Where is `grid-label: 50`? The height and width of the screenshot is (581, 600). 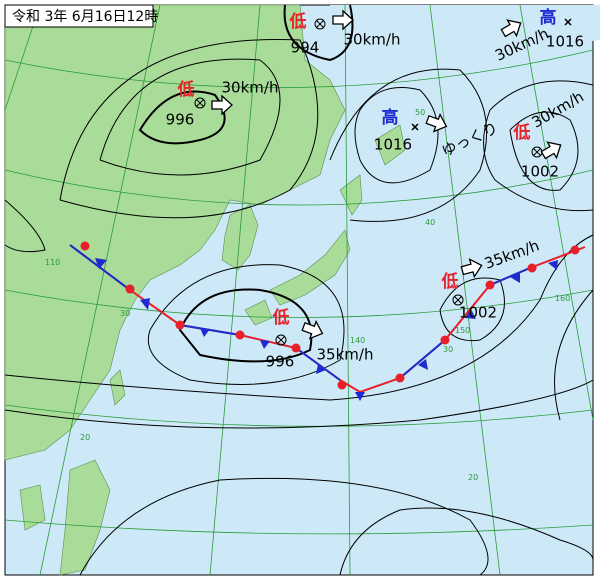 grid-label: 50 is located at coordinates (420, 112).